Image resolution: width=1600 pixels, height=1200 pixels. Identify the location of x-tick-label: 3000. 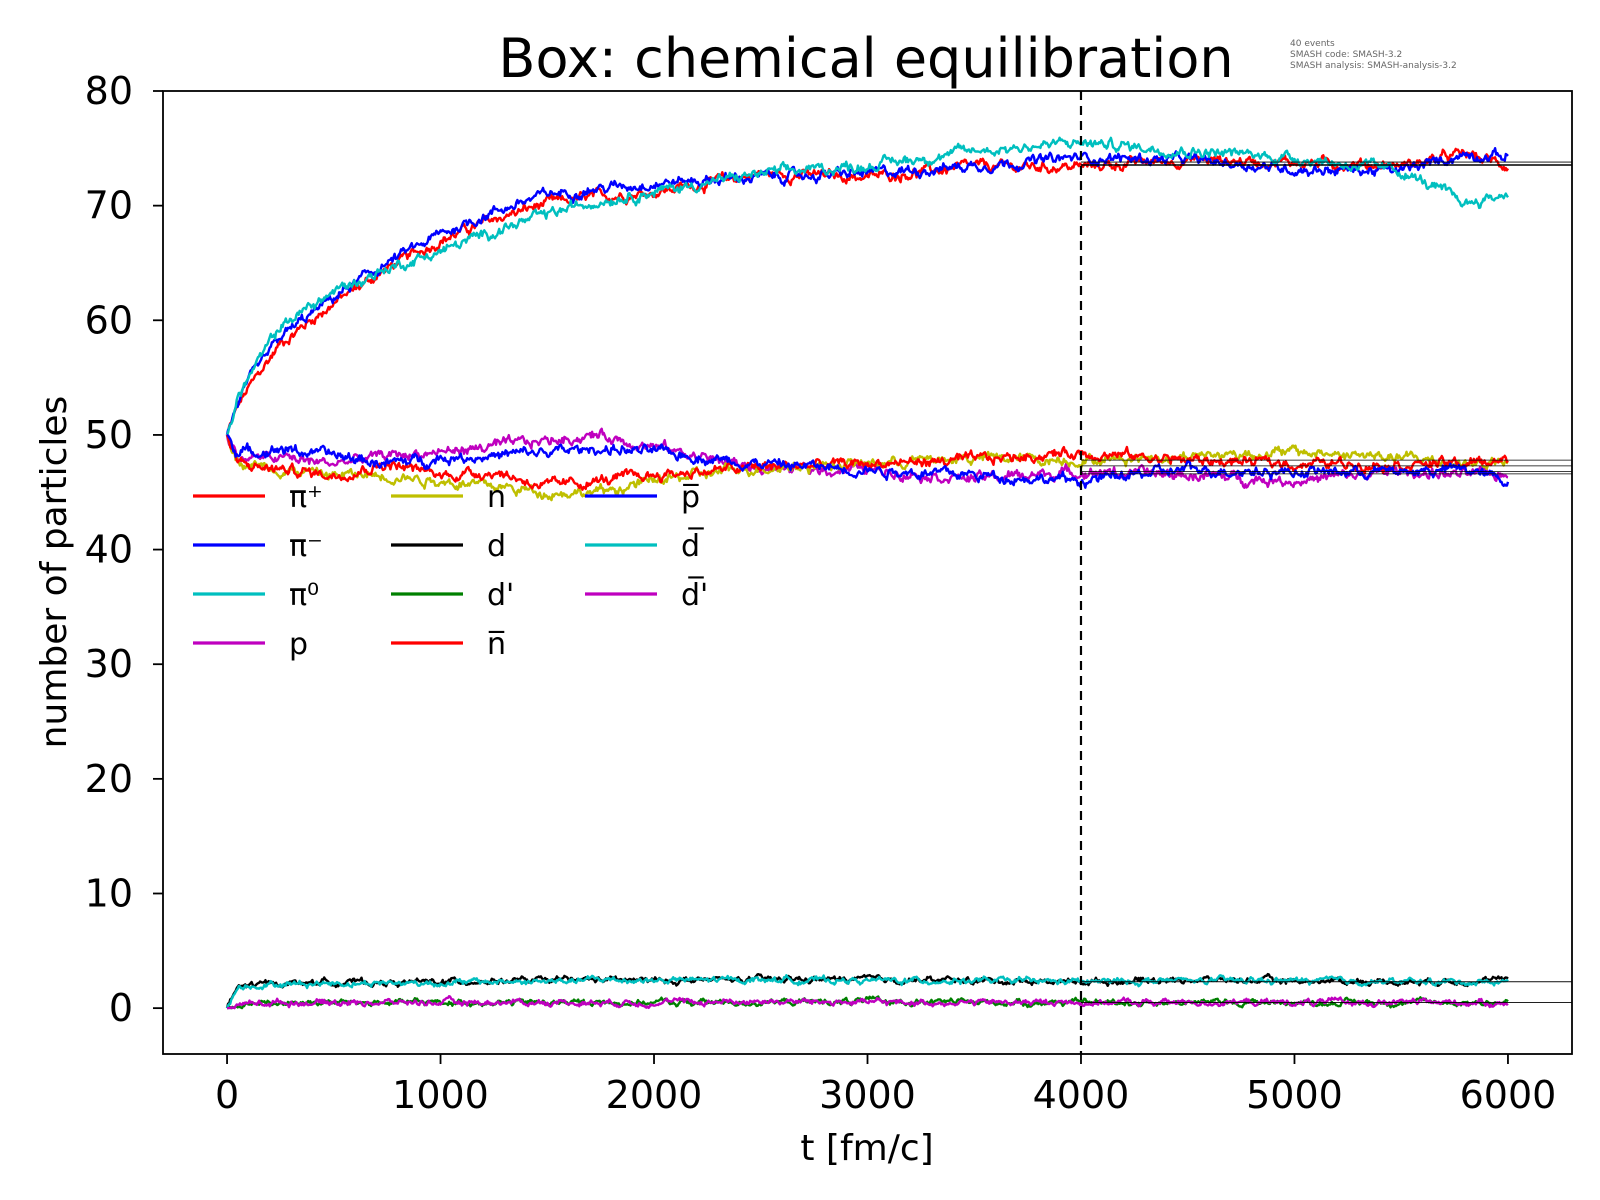
(867, 1095).